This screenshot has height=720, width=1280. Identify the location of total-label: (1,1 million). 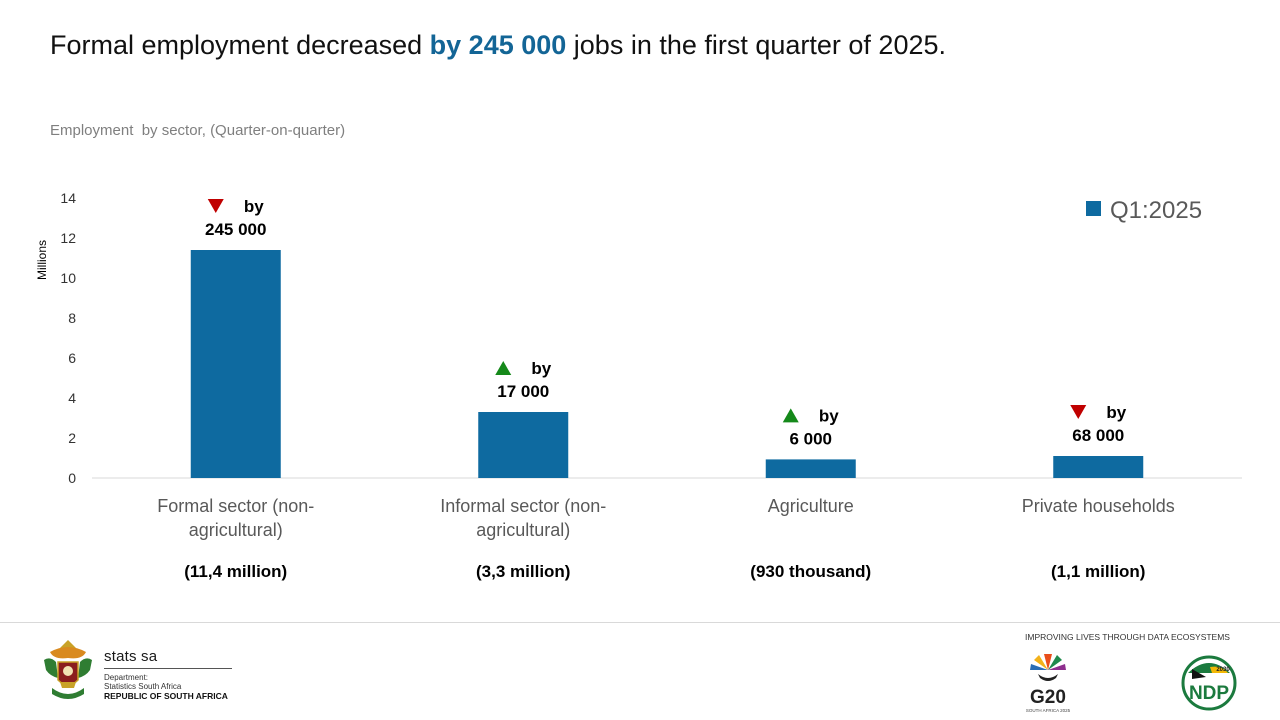
(1098, 571).